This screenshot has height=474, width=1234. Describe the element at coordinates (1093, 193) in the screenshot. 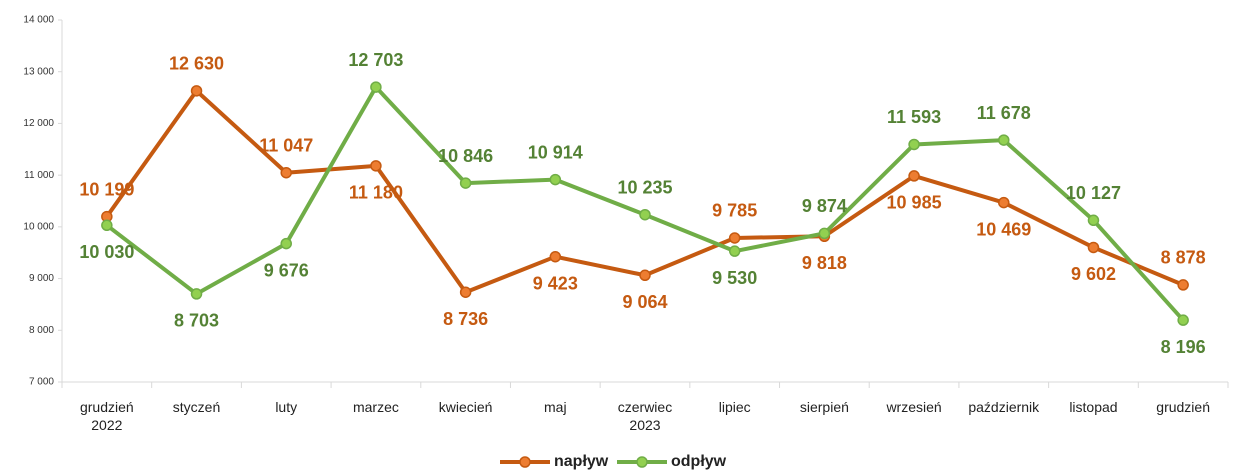

I see `data-label: 10 127` at that location.